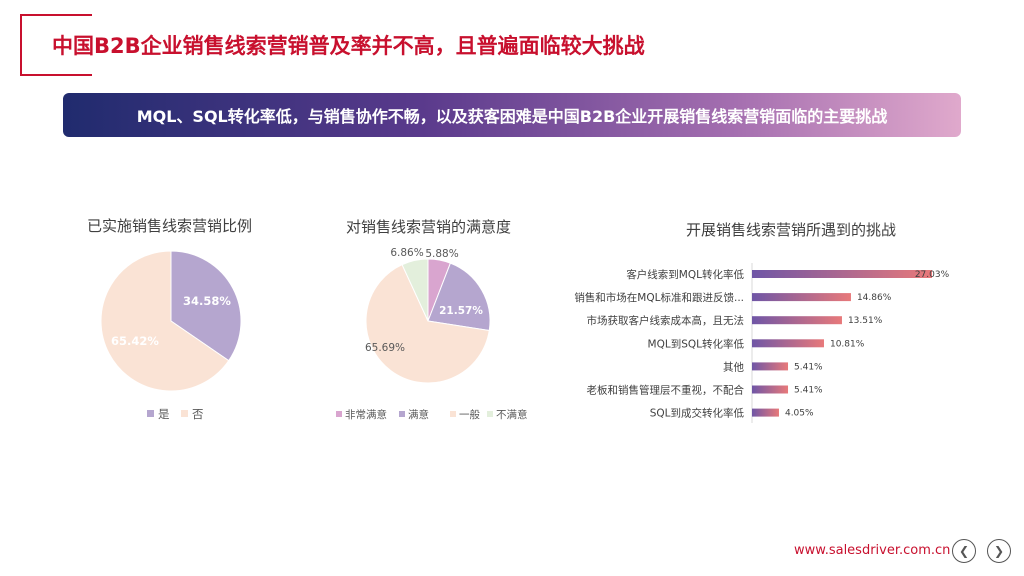 The image size is (1024, 576). I want to click on bar-category-label-5: 老板和销售管理层不重视，不配合, so click(666, 390).